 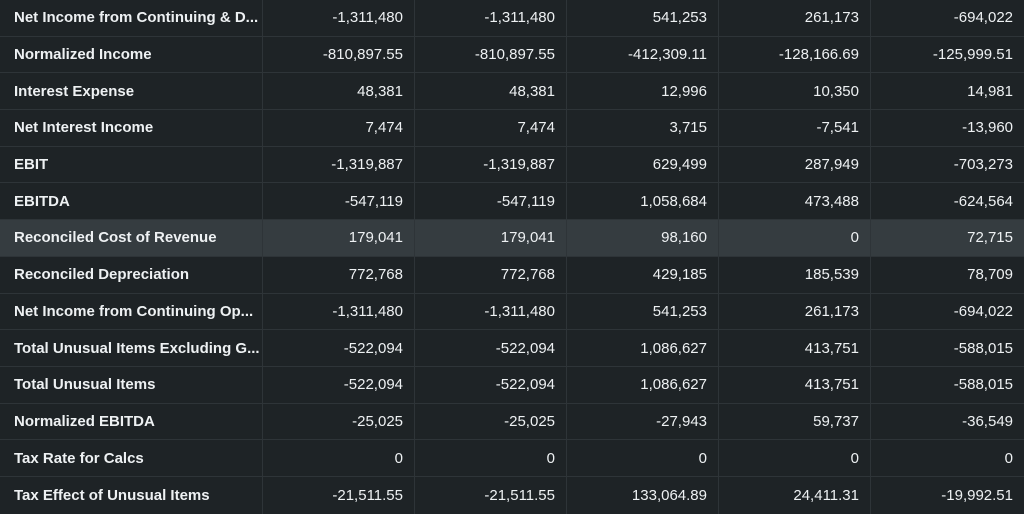 I want to click on value-cell: -128,166.69, so click(x=795, y=54).